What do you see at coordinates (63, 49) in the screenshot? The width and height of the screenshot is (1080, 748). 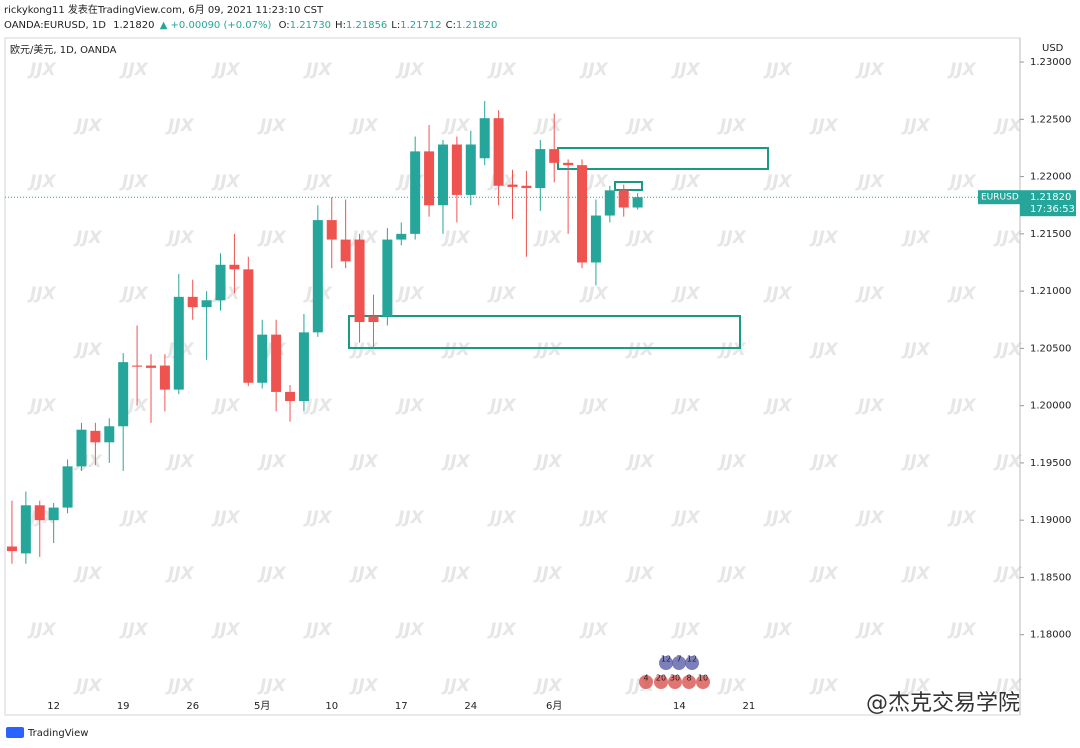 I see `chart-title: 欧元/美元, 1D, OANDA` at bounding box center [63, 49].